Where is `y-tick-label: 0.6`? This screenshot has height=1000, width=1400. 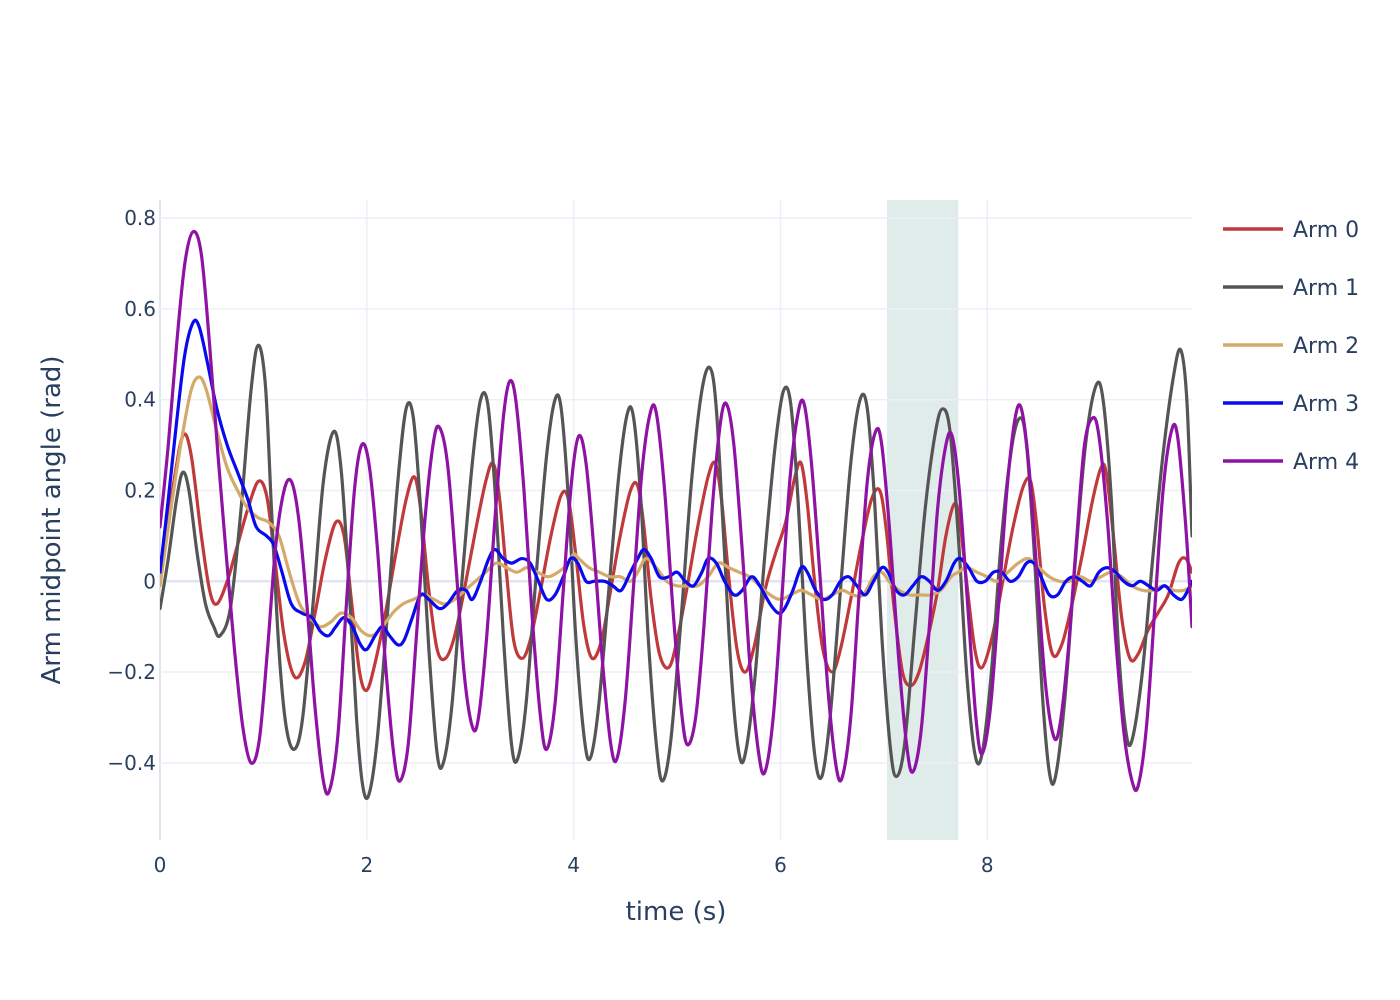 y-tick-label: 0.6 is located at coordinates (140, 309).